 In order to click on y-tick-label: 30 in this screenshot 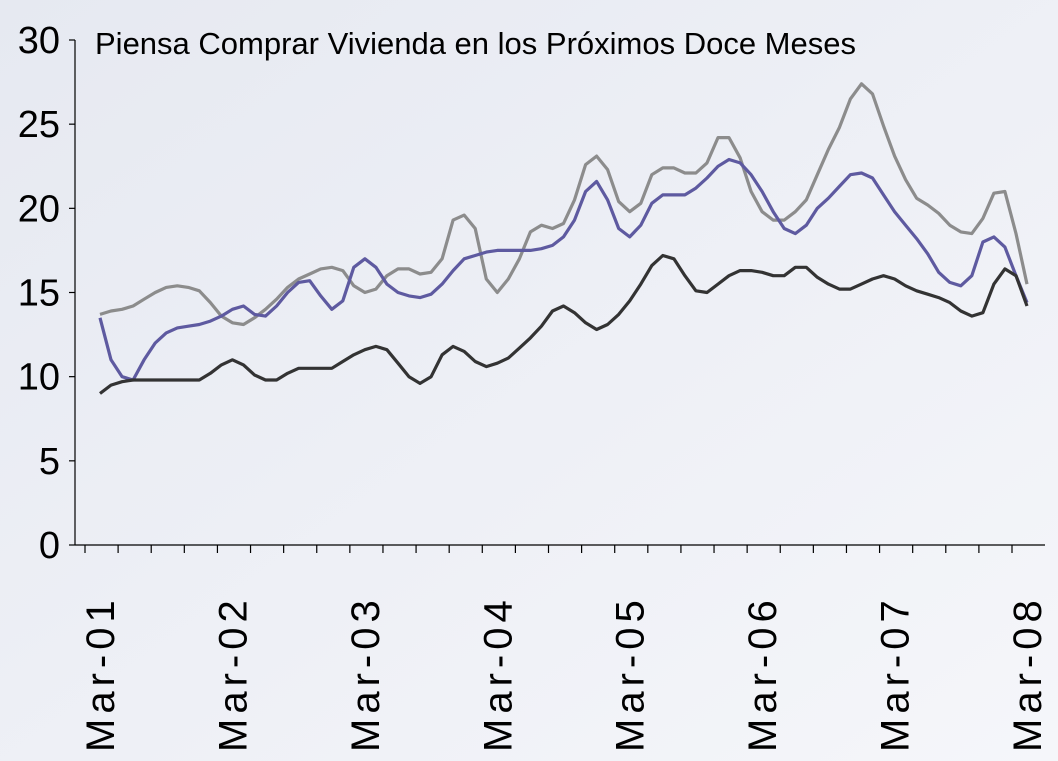, I will do `click(39, 41)`.